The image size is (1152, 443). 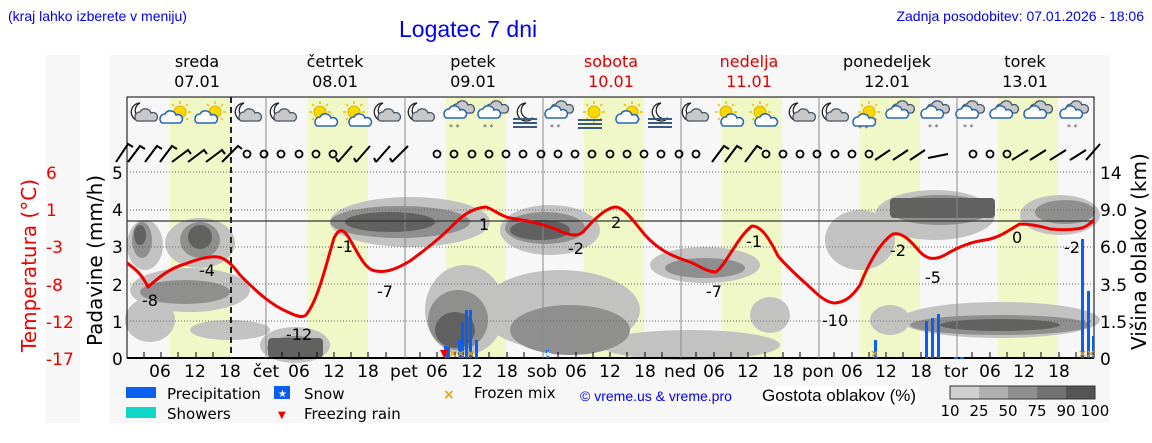 I want to click on snow-star-icon: ★, so click(x=282, y=394).